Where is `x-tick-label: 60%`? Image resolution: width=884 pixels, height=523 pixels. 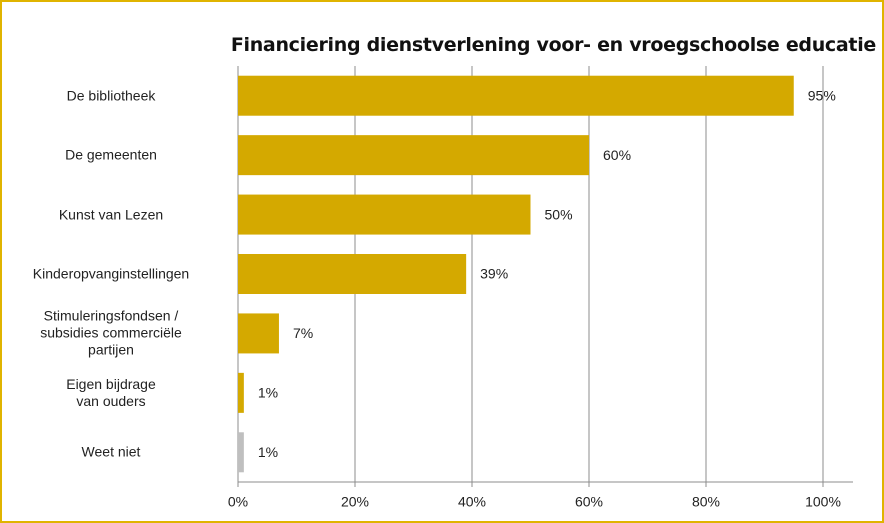
x-tick-label: 60% is located at coordinates (589, 502).